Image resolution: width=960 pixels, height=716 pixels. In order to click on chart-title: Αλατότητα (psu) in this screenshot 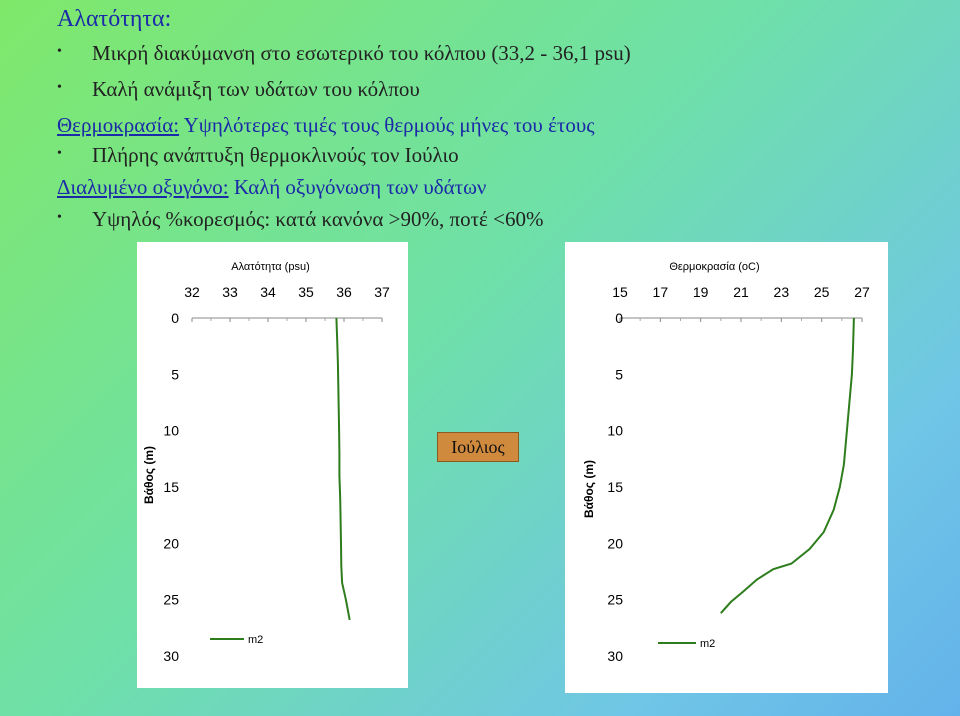, I will do `click(270, 267)`.